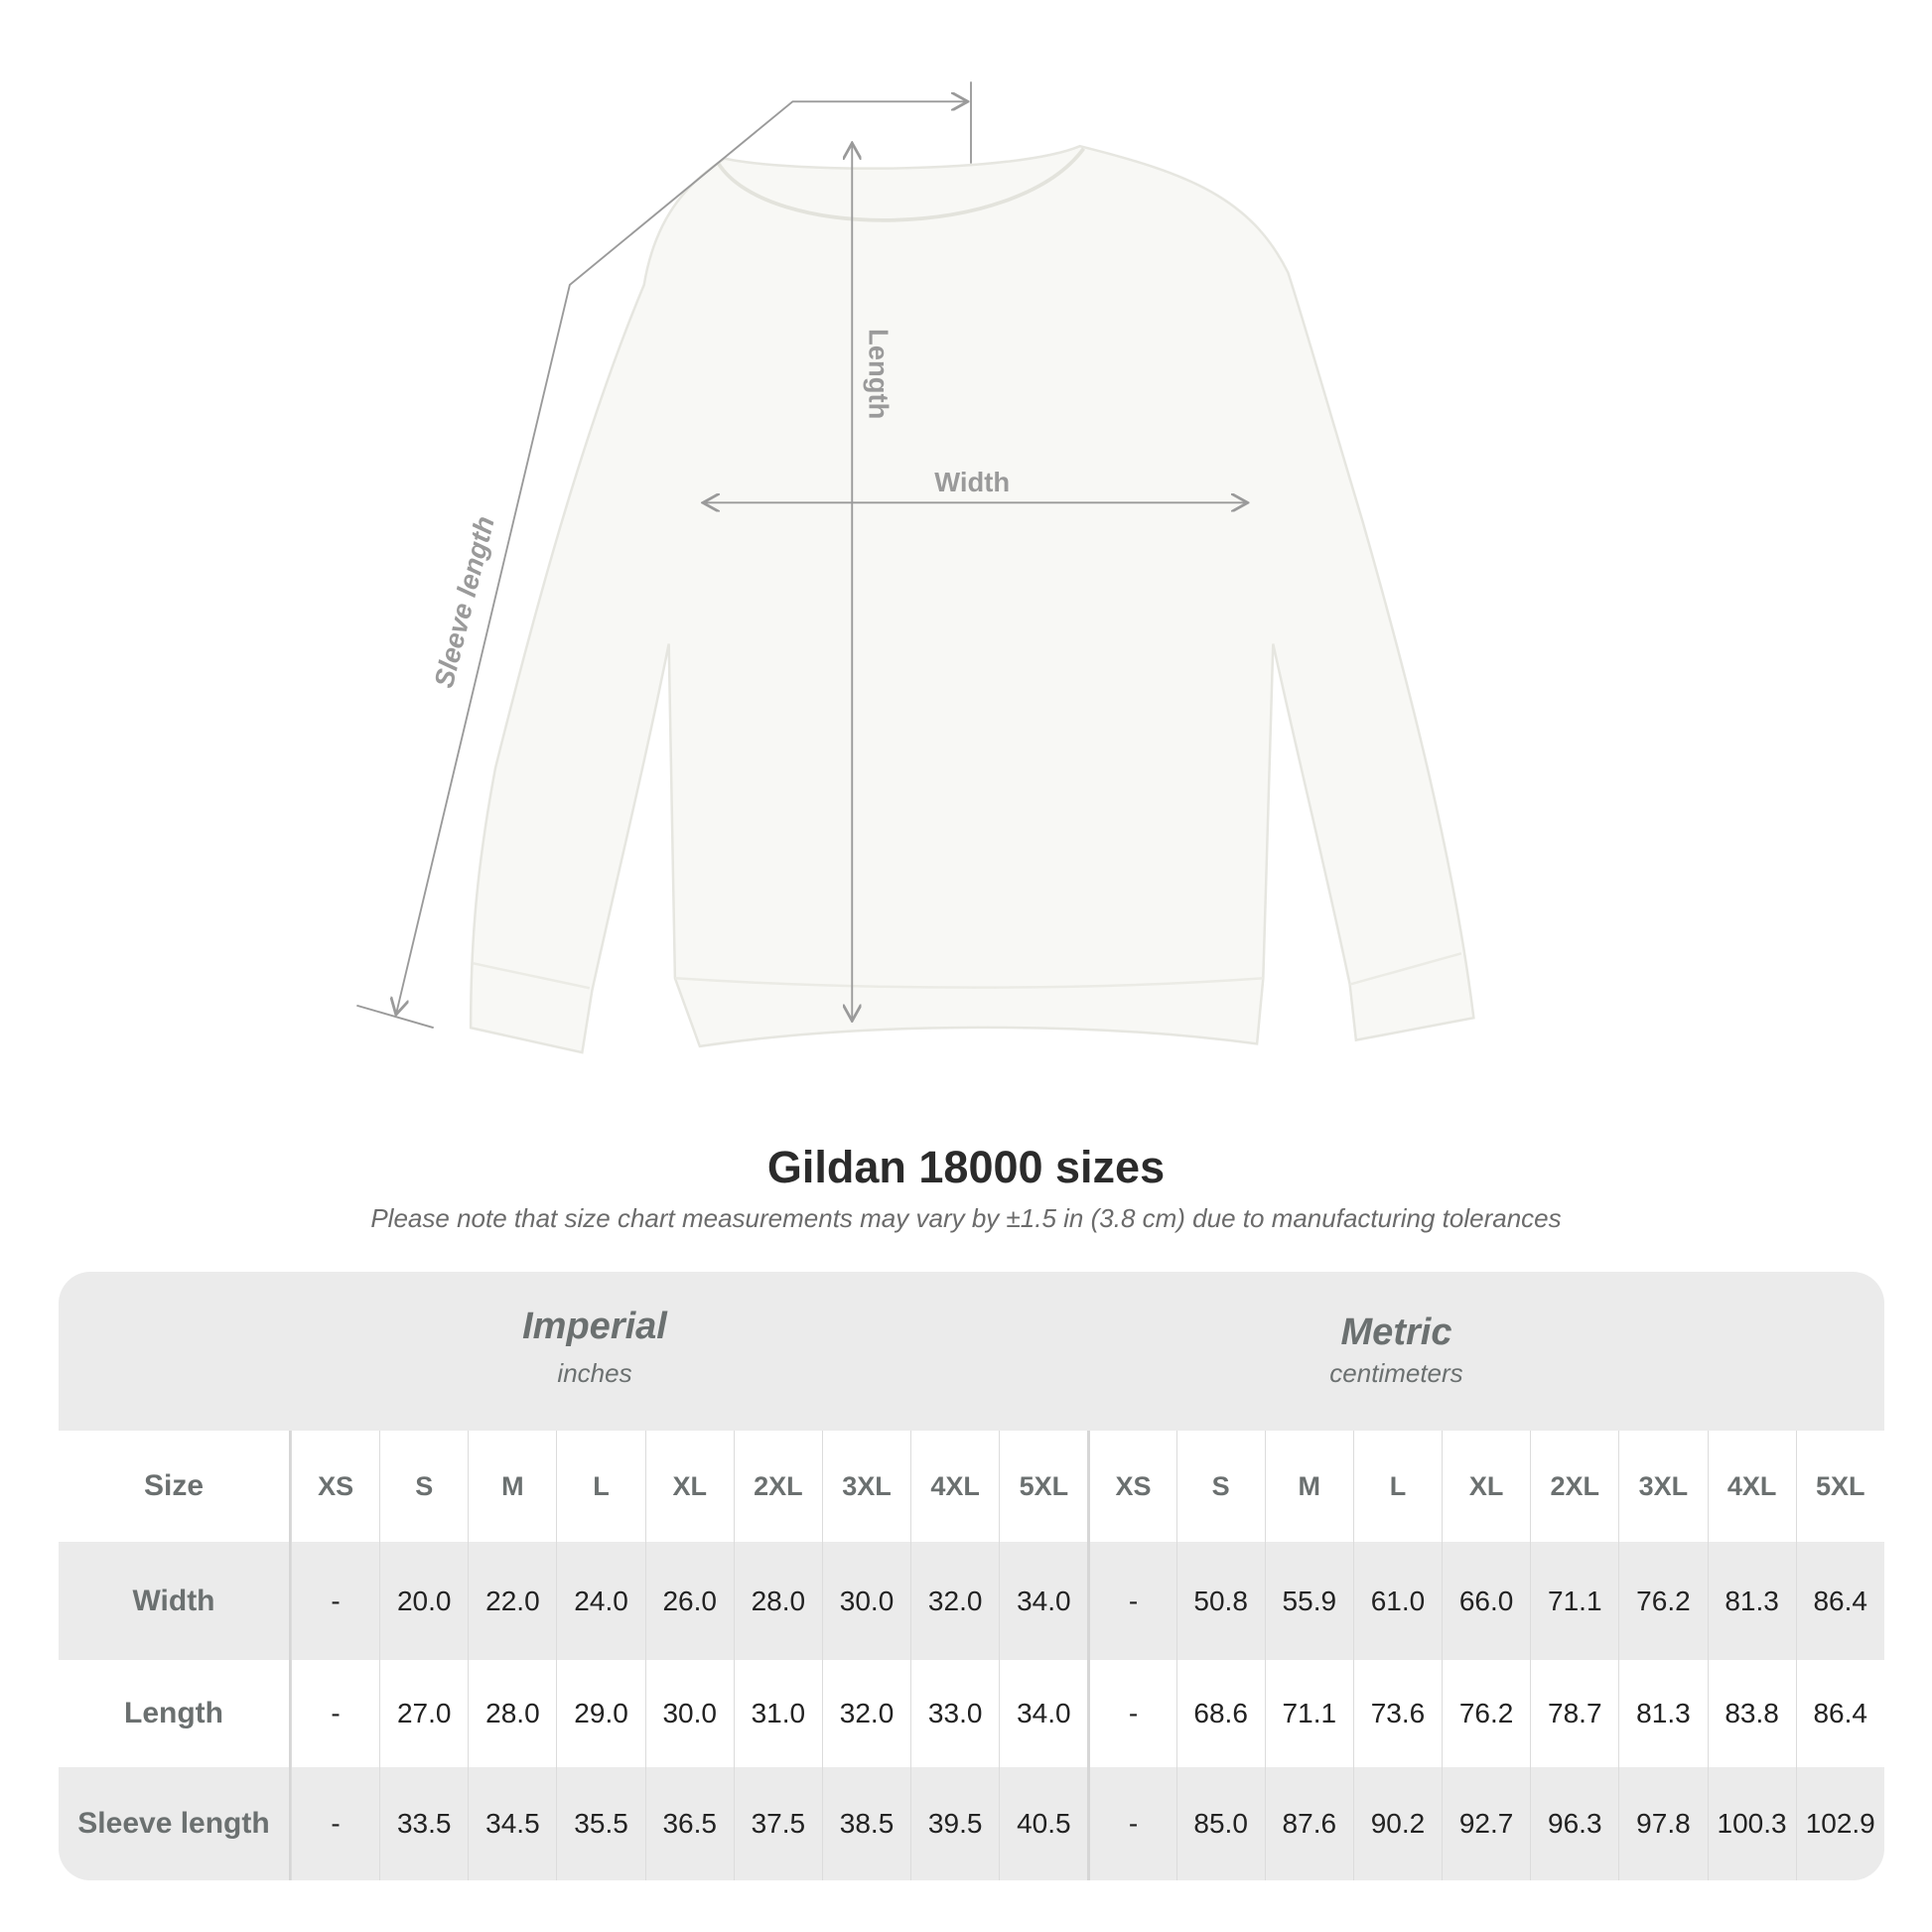 This screenshot has height=1932, width=1932. Describe the element at coordinates (600, 1601) in the screenshot. I see `imperial-value-cell: 24.0` at that location.